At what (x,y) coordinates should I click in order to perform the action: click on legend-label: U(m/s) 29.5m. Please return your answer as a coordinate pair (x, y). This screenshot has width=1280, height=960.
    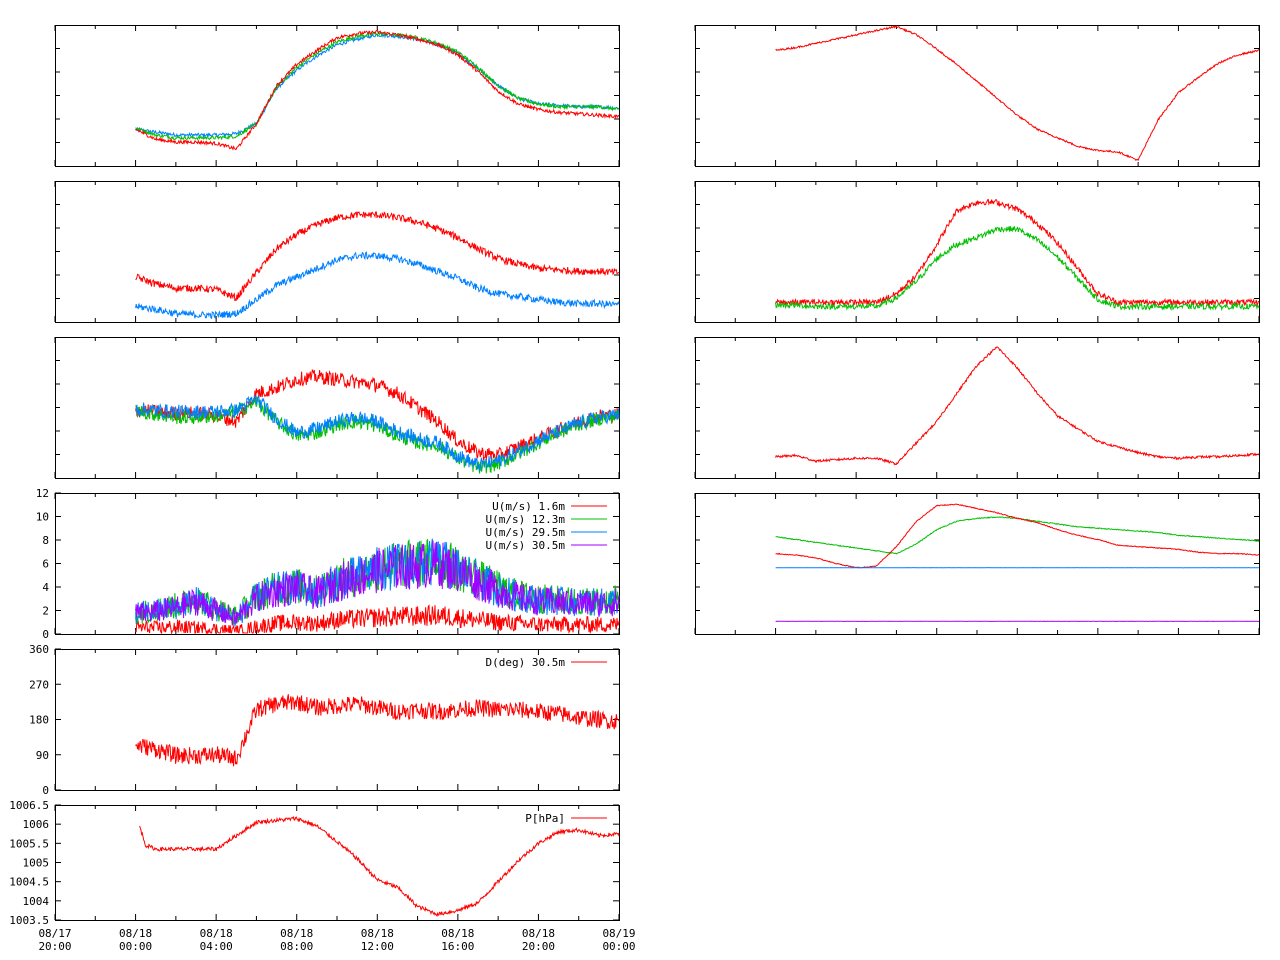
    Looking at the image, I should click on (526, 532).